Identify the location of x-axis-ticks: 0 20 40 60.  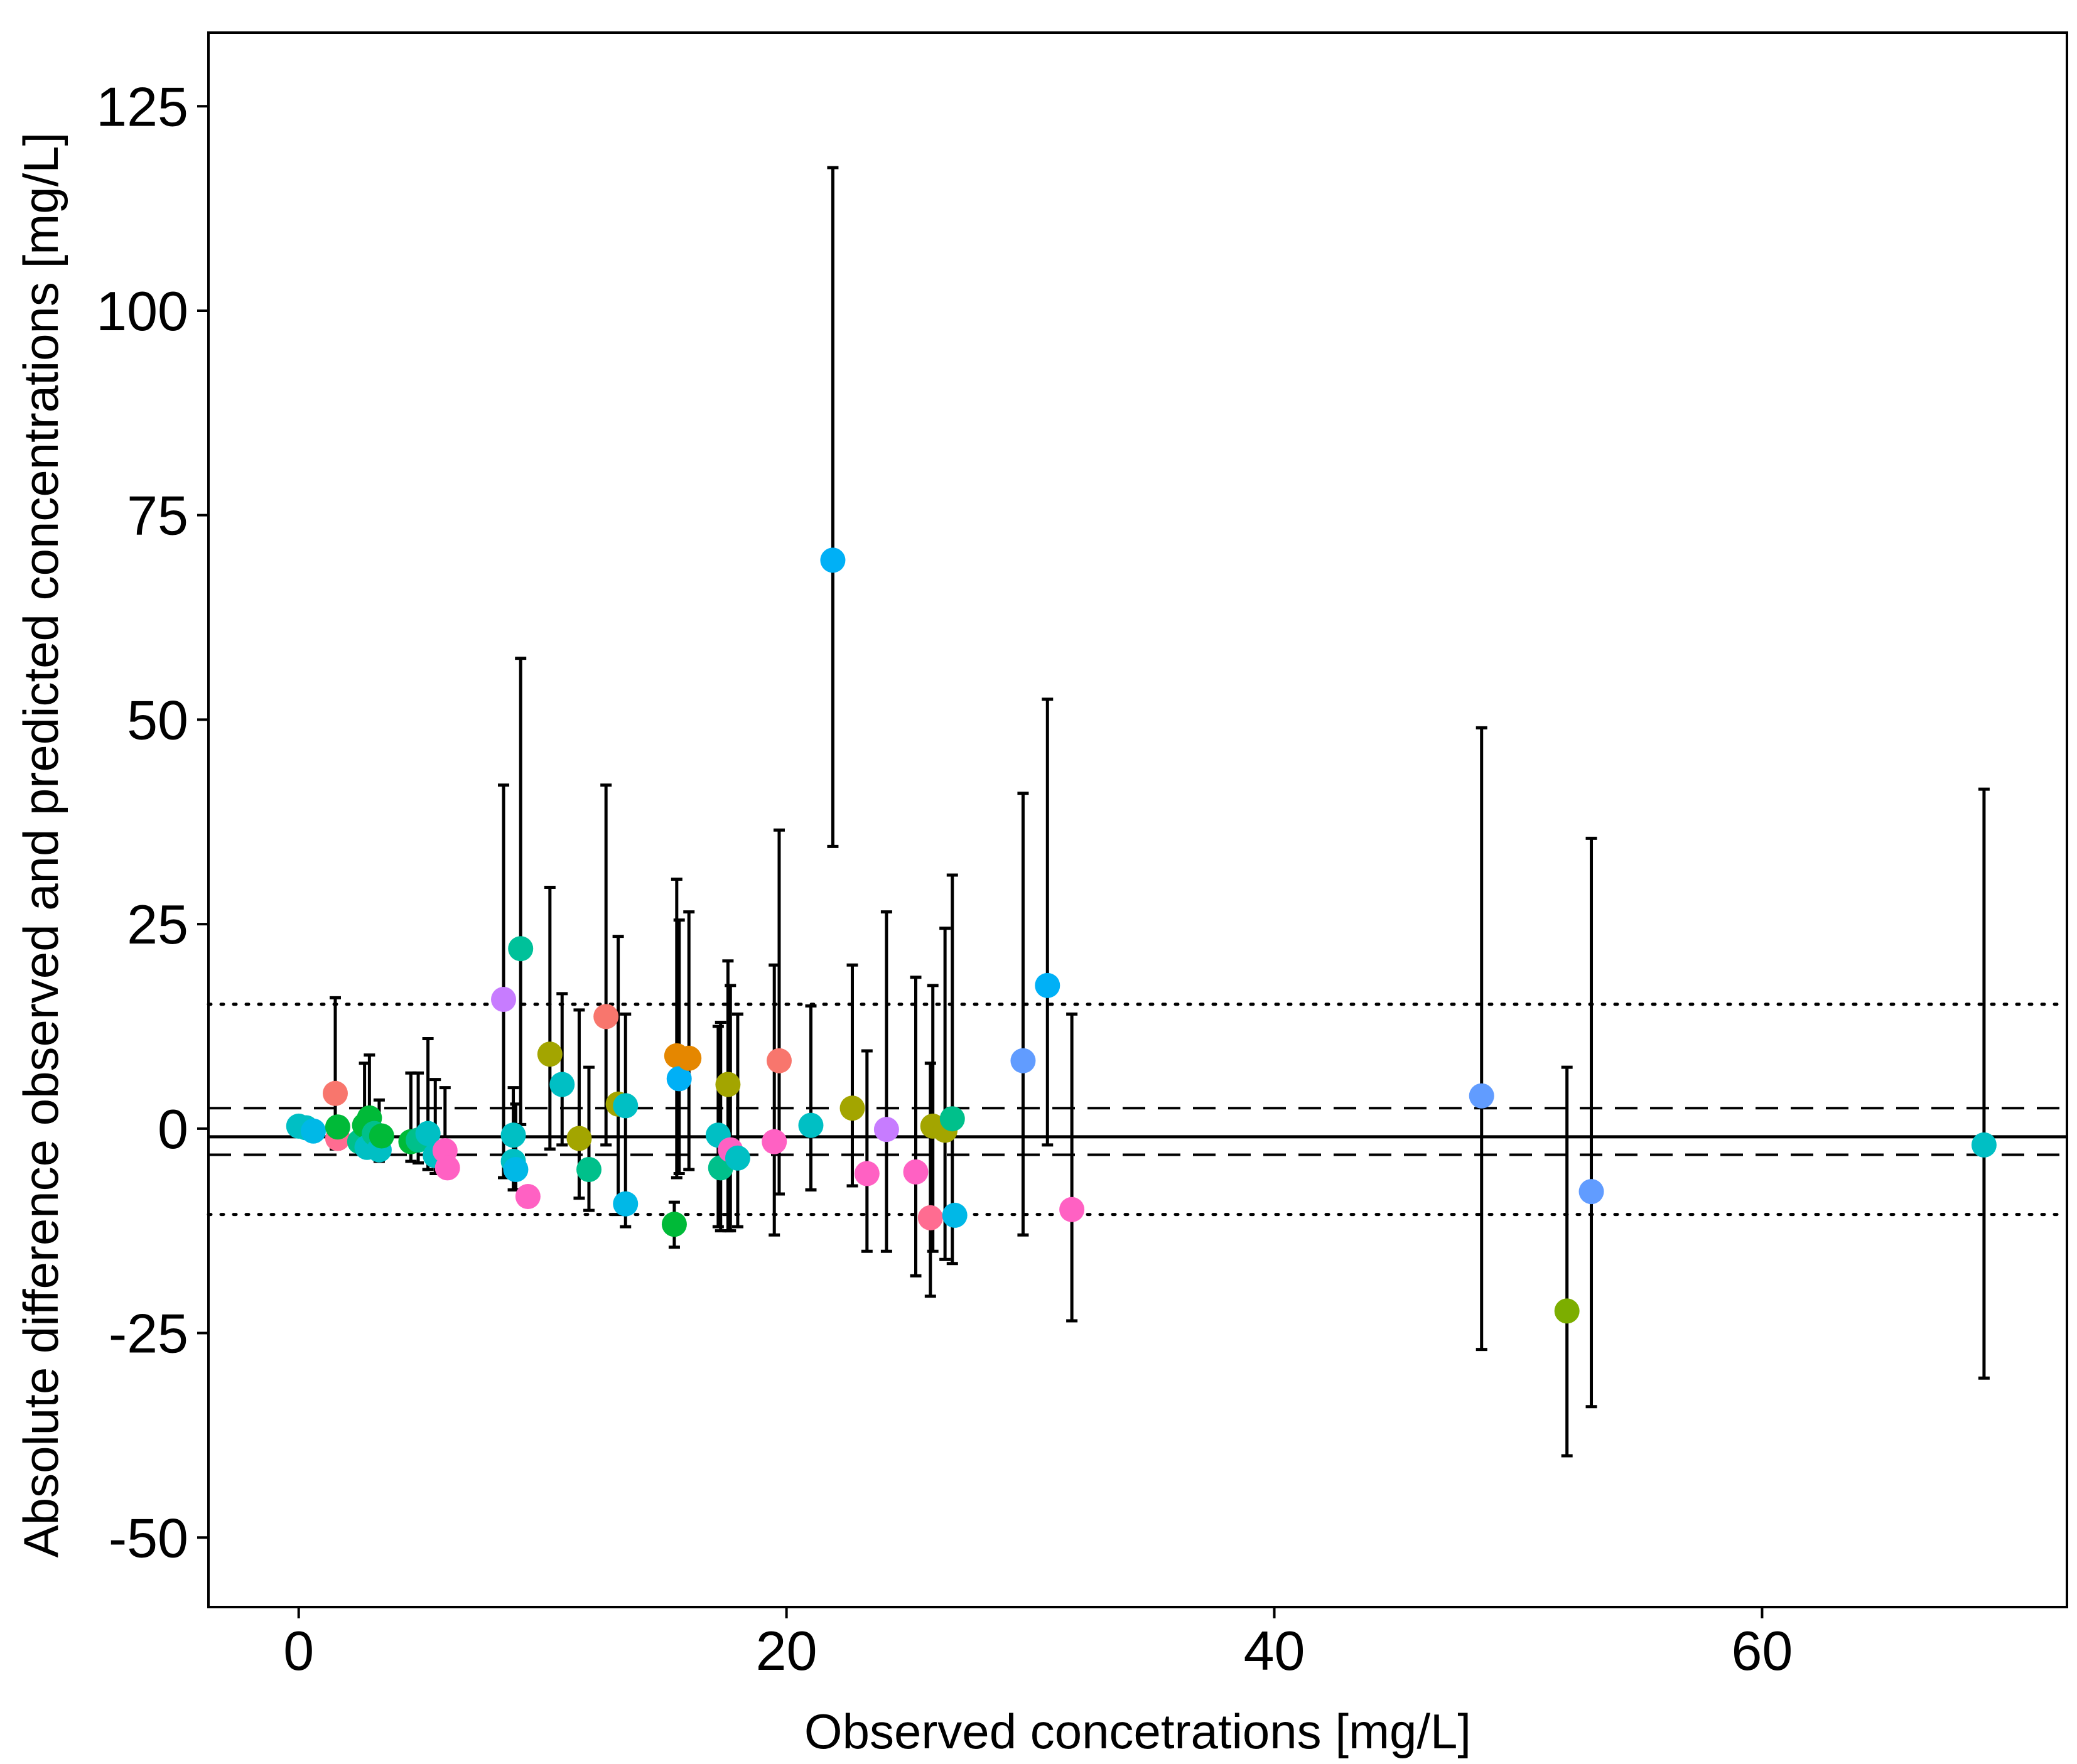
(1038, 1644).